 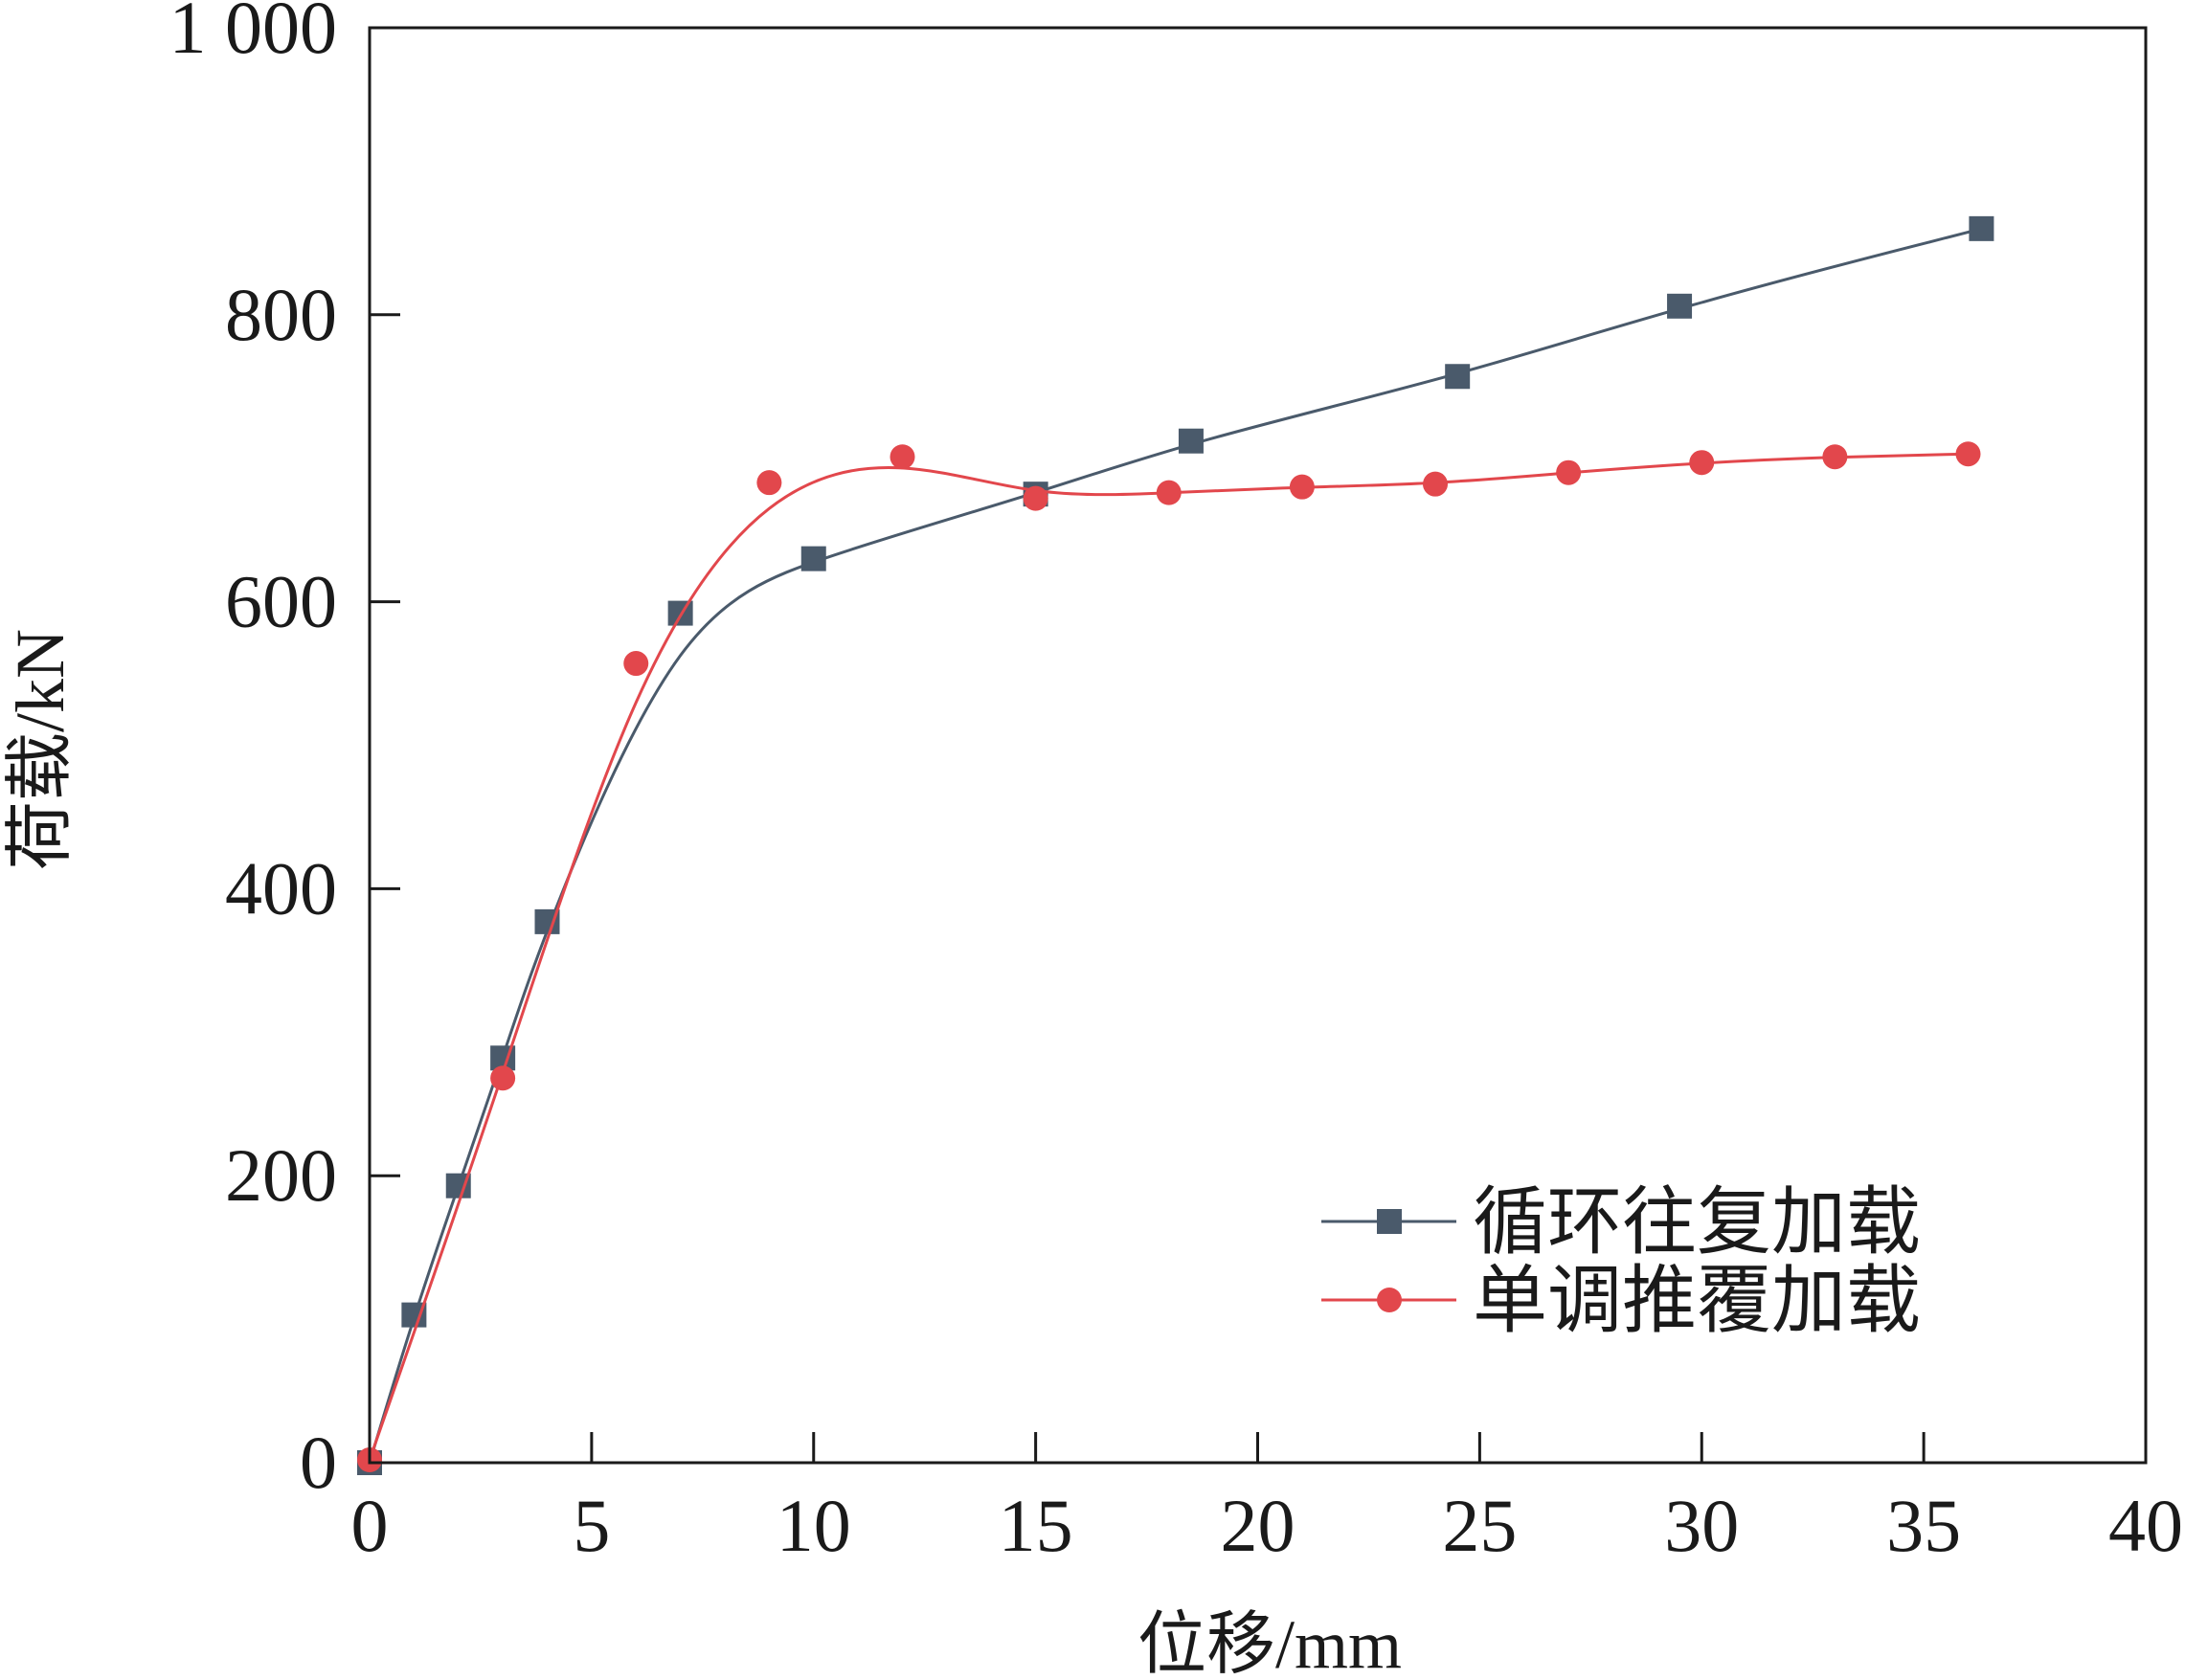 I want to click on y-tick-label: 400, so click(x=281, y=888).